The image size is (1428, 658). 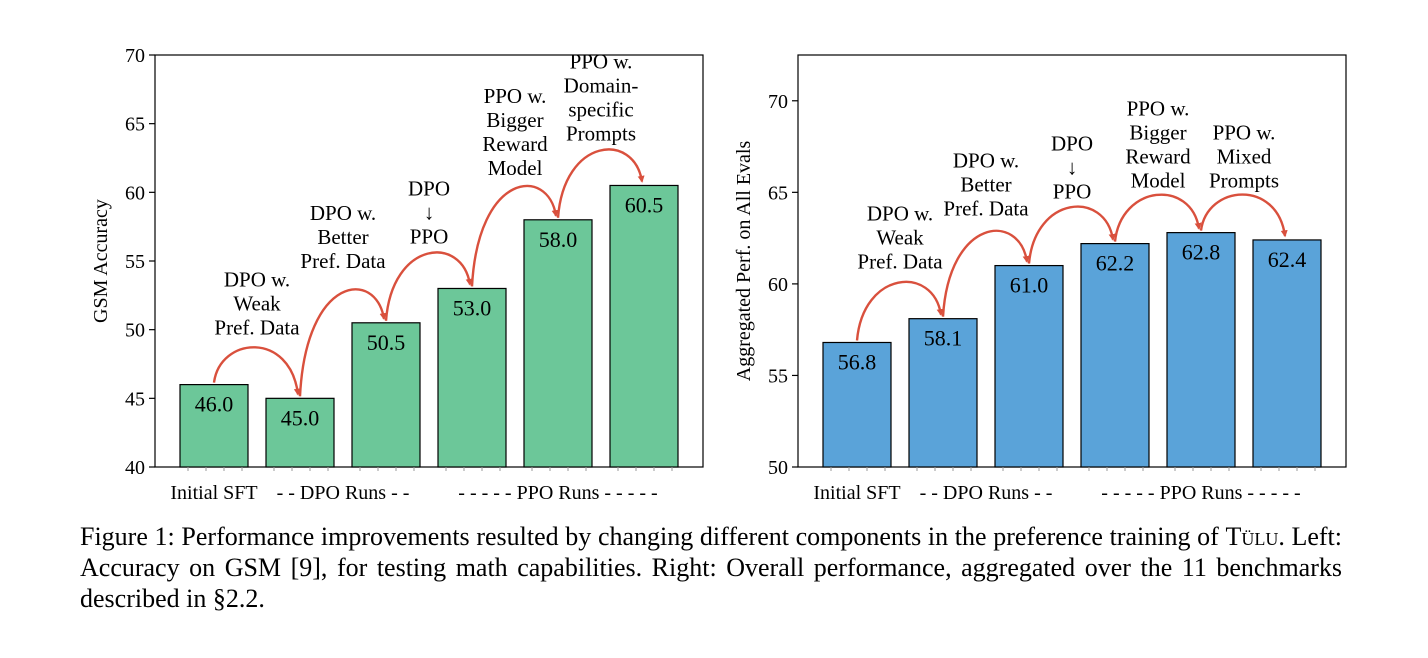 I want to click on bar-value-label: 45.0, so click(x=300, y=417).